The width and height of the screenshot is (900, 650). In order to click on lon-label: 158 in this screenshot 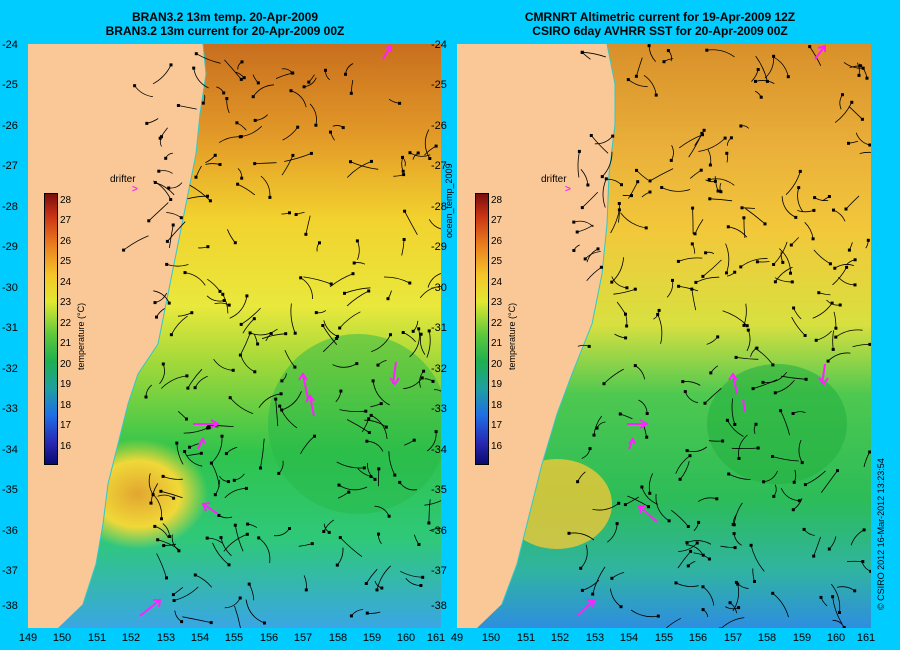, I will do `click(338, 638)`.